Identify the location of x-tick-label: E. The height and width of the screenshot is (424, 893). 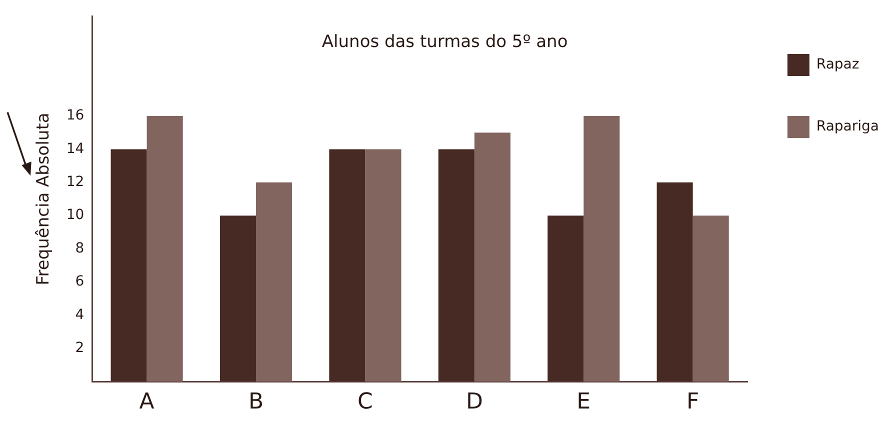
(583, 402).